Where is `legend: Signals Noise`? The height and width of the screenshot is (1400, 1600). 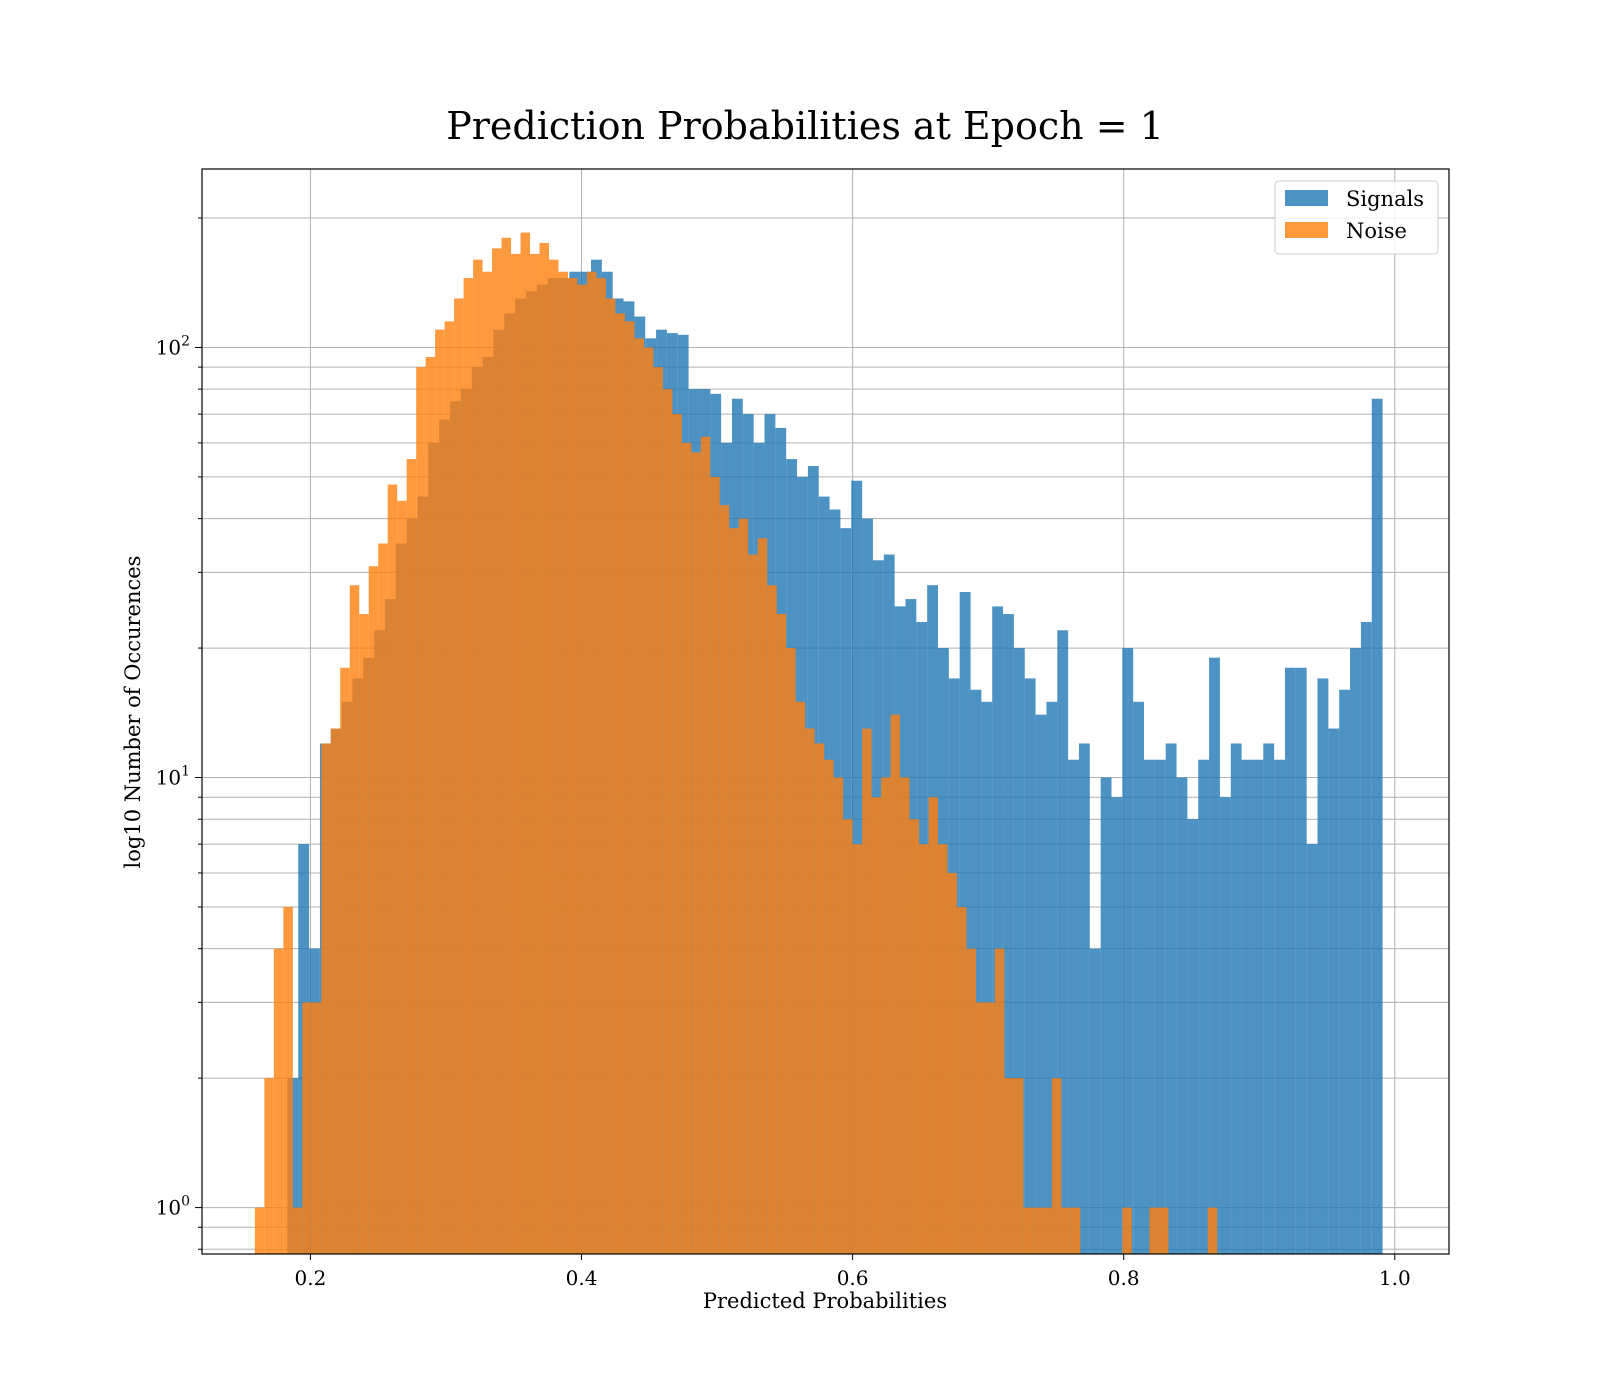
legend: Signals Noise is located at coordinates (1356, 217).